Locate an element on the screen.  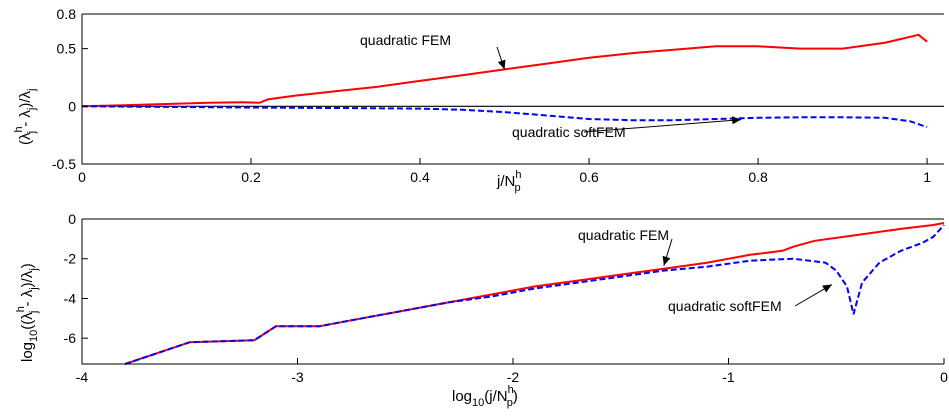
top-ylabel-b: - λ is located at coordinates (25, 120).